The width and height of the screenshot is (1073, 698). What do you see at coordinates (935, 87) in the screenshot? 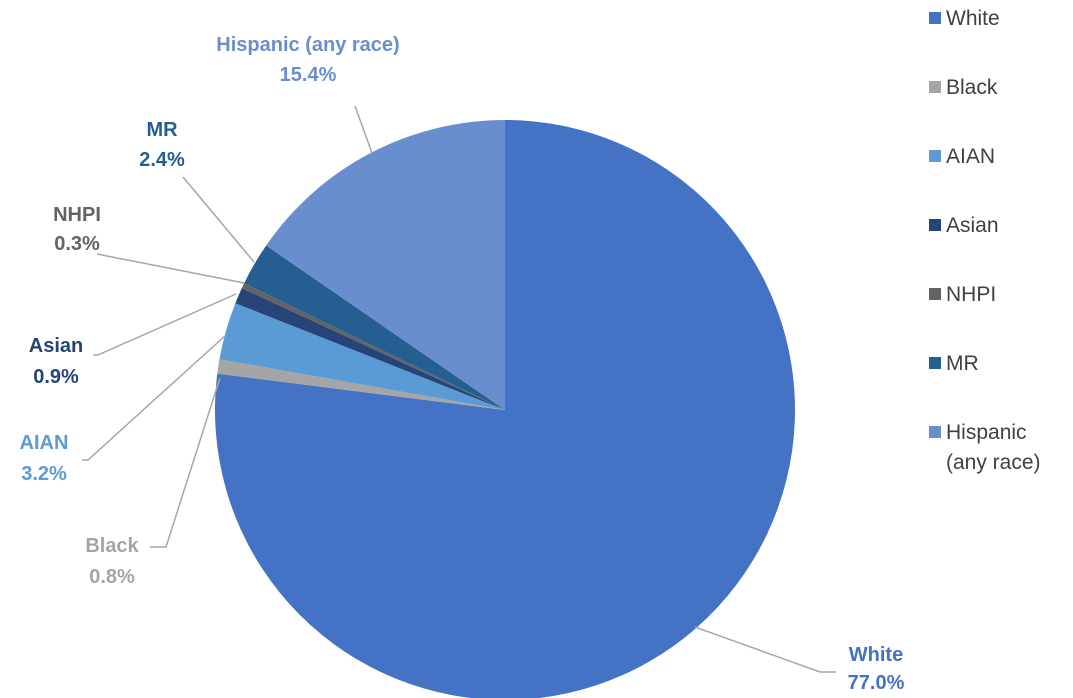
I see `legend-swatch-black` at bounding box center [935, 87].